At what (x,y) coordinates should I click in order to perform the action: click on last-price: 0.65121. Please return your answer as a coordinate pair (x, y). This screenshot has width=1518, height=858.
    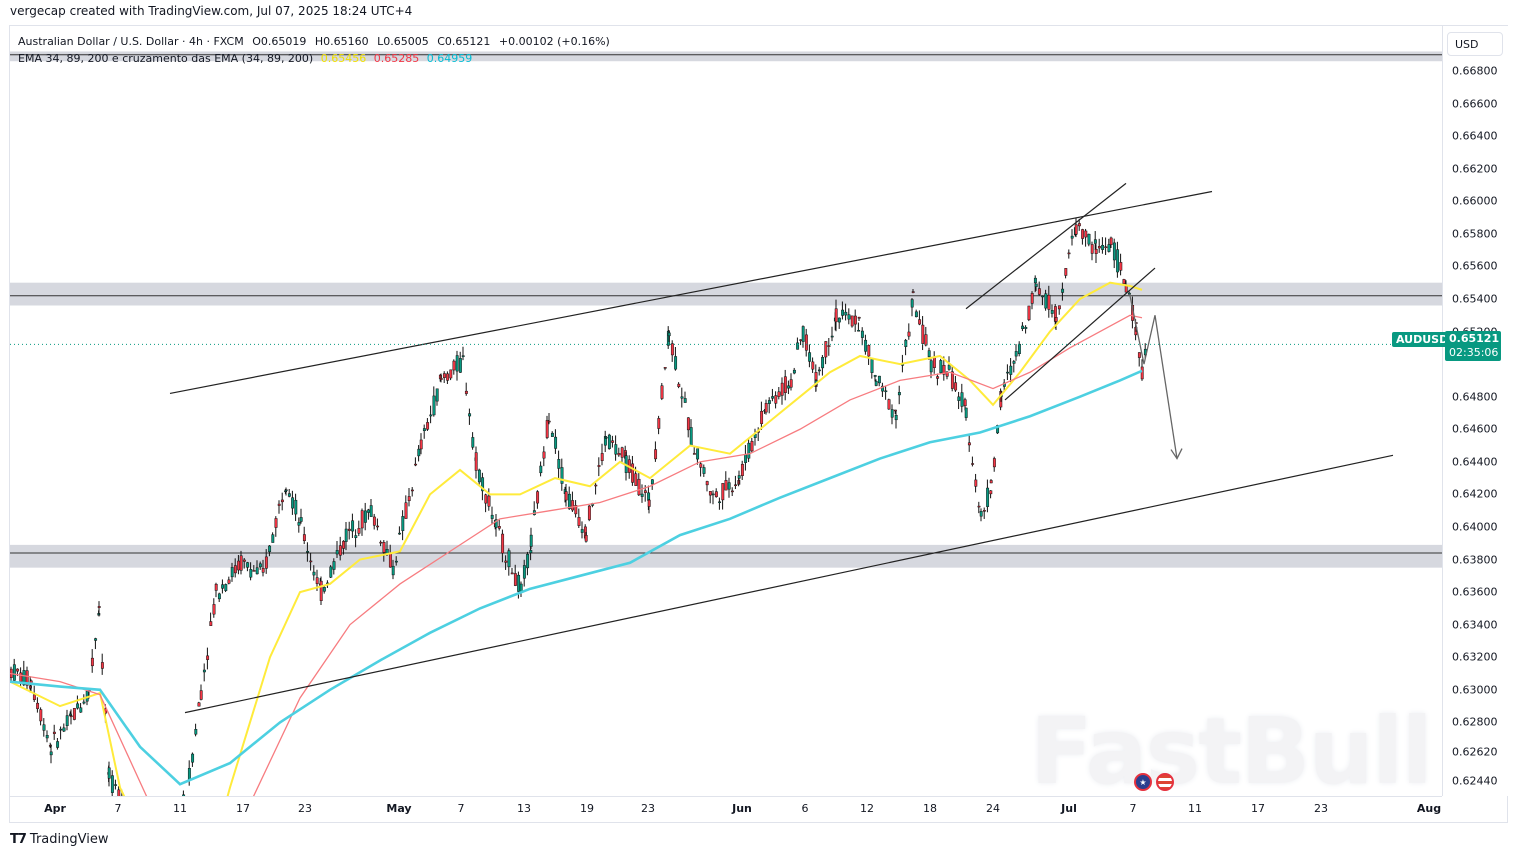
    Looking at the image, I should click on (1474, 338).